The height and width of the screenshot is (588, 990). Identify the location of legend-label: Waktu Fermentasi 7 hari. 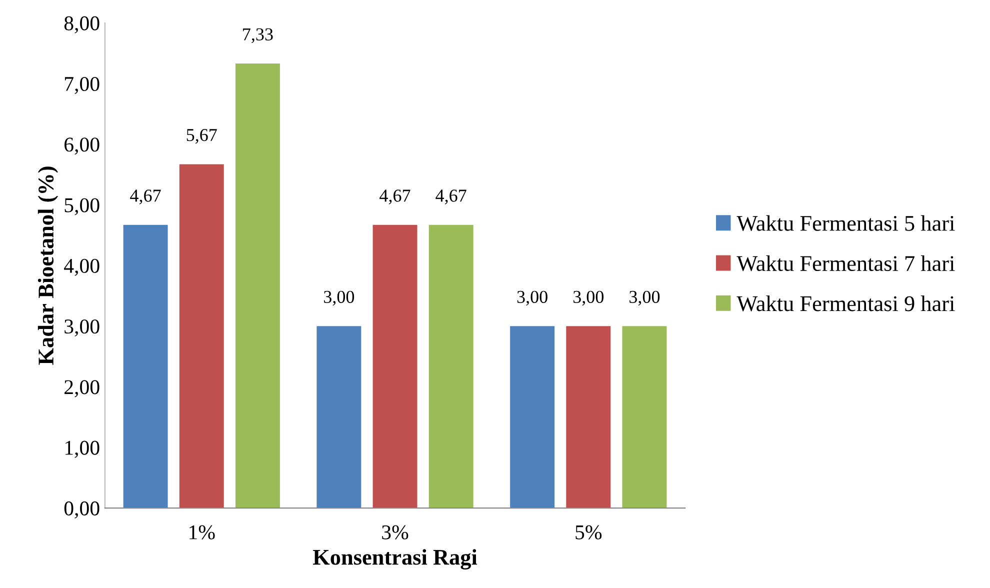
(845, 263).